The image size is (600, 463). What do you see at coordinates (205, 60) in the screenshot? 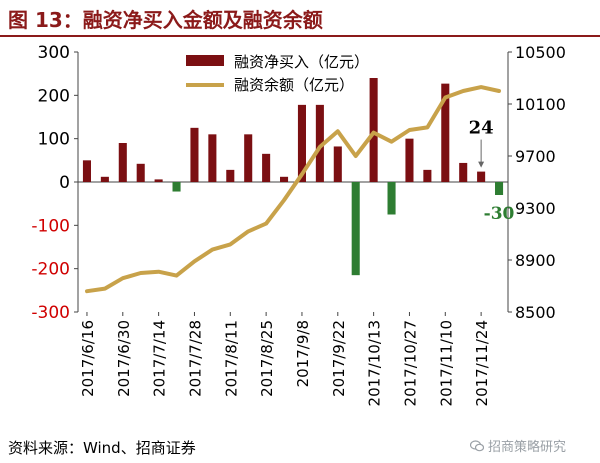
I see `legend-swatch-bar` at bounding box center [205, 60].